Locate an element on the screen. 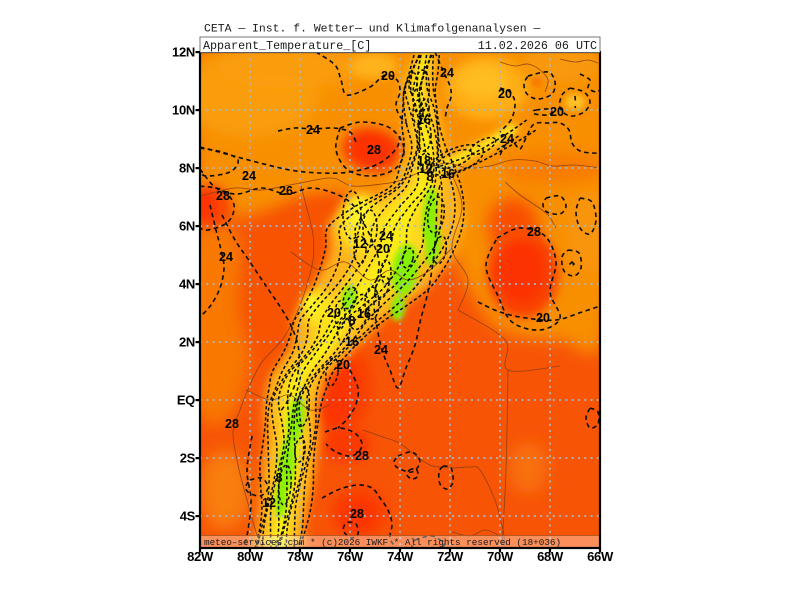  svg-text: 82W is located at coordinates (200, 556).